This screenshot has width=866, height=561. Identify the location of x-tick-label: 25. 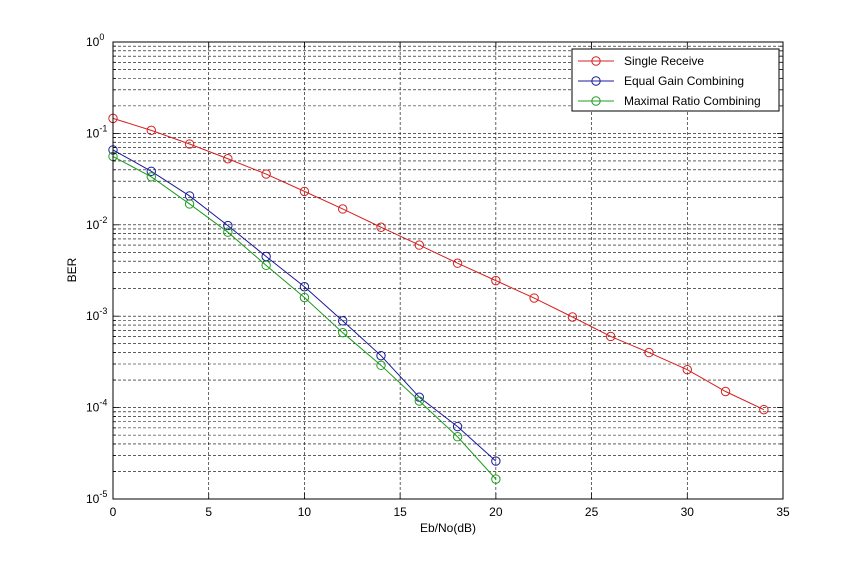
(592, 512).